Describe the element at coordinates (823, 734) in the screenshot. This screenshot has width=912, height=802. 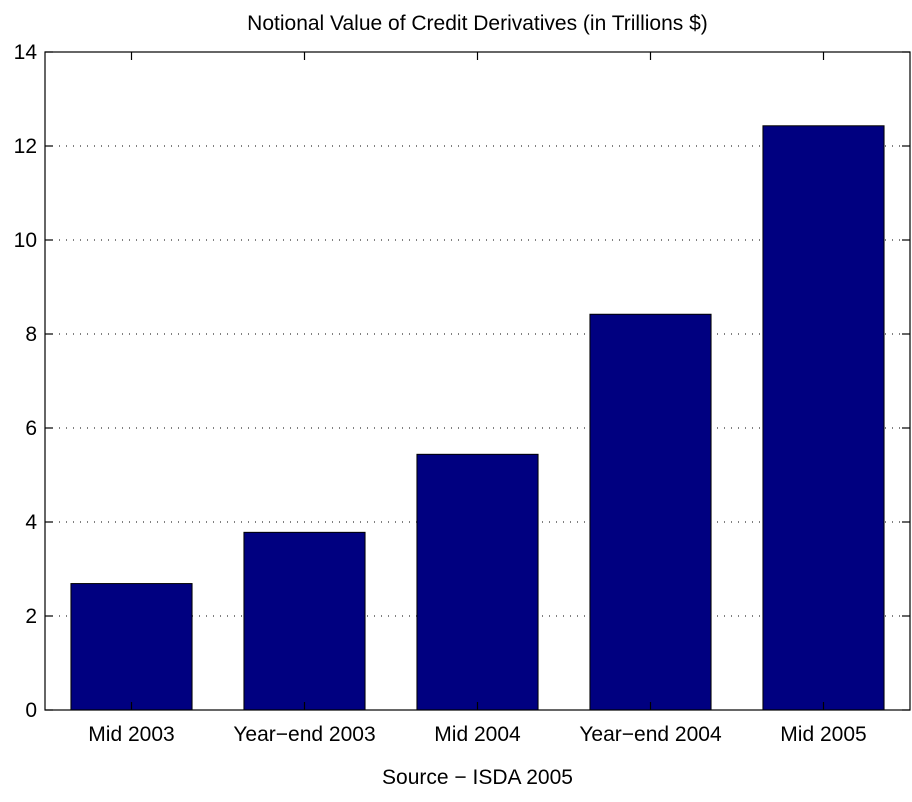
I see `x-tick-label: Mid 2005` at that location.